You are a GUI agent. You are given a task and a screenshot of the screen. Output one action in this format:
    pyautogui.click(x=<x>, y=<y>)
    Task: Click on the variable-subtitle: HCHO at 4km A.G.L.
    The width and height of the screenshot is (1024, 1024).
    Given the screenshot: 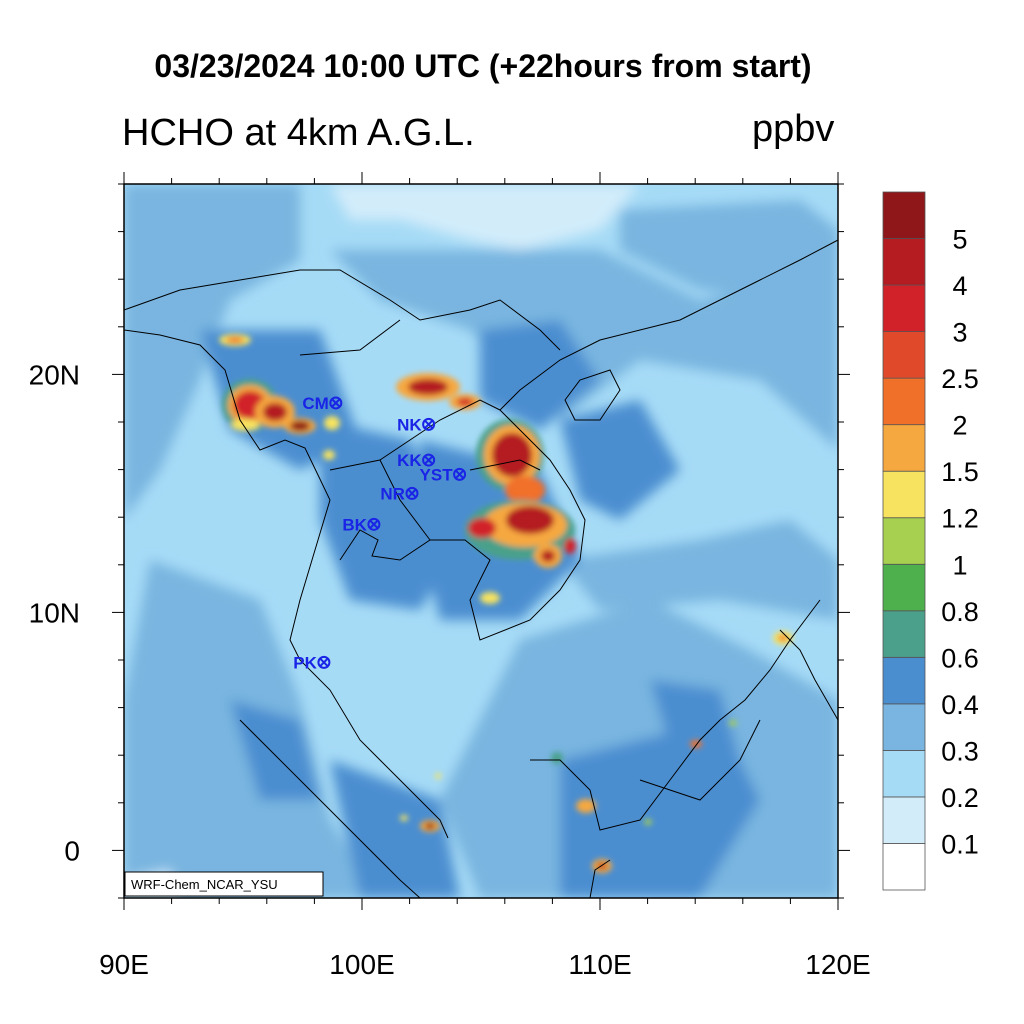 What is the action you would take?
    pyautogui.click(x=298, y=133)
    